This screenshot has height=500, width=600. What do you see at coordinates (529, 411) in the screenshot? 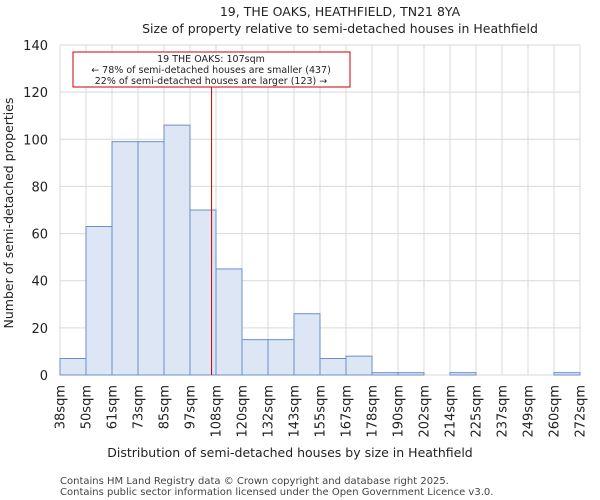
I see `x-tick-label: 249sqm` at bounding box center [529, 411].